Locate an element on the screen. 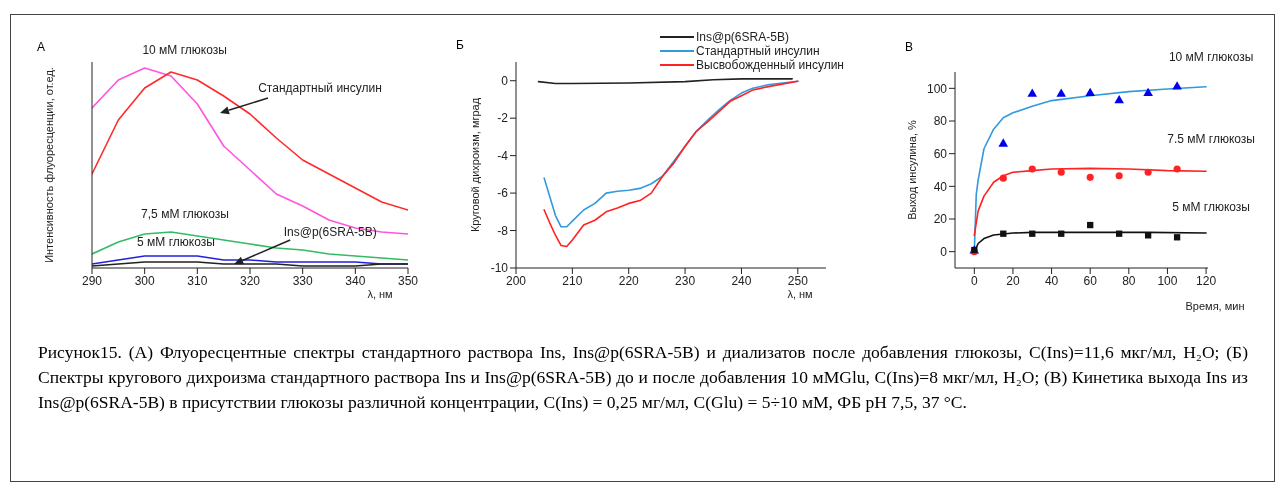 This screenshot has height=488, width=1285. y-tick-label: -2 is located at coordinates (503, 118).